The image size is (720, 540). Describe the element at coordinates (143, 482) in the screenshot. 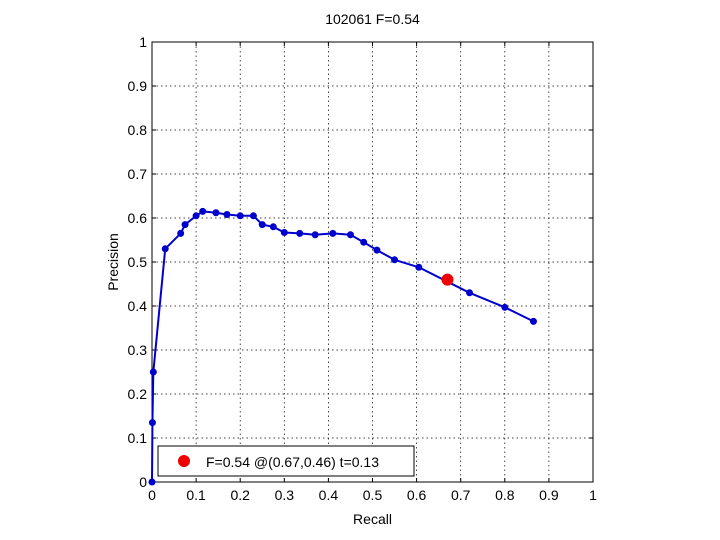

I see `y-tick-label: 0` at that location.